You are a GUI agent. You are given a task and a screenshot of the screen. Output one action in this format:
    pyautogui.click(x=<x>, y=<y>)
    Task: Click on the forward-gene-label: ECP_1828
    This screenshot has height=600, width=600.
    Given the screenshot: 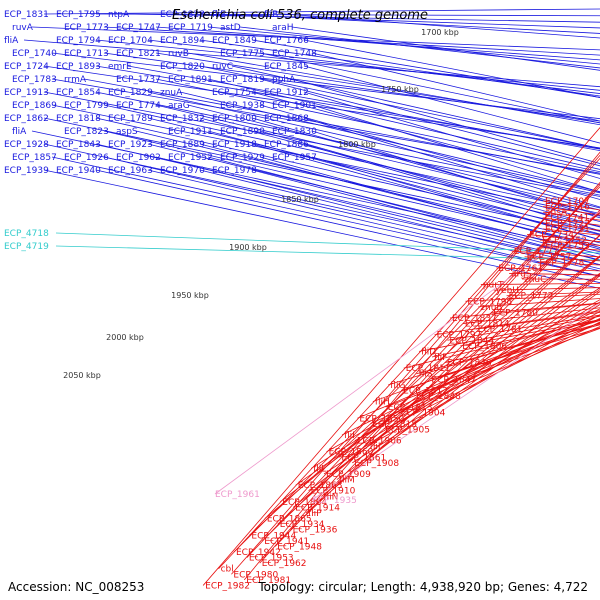 What is the action you would take?
    pyautogui.click(x=182, y=15)
    